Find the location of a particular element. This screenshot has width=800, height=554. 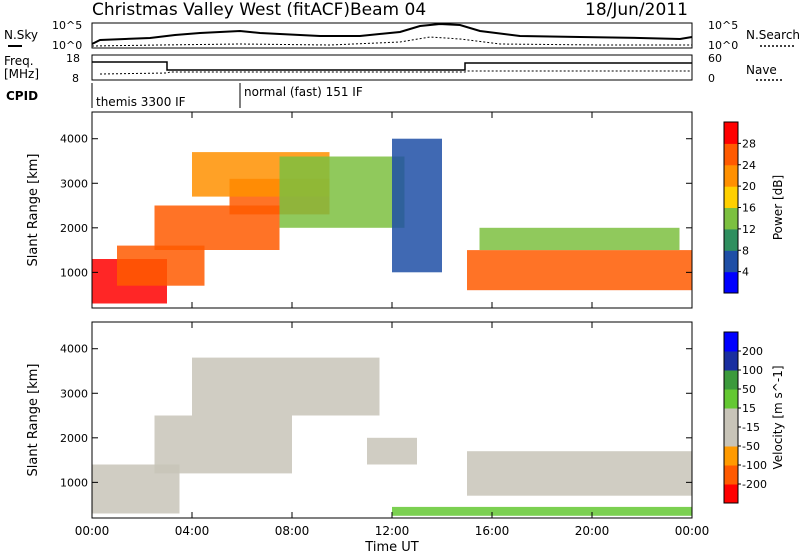

power-colorbar-label-3: 16 is located at coordinates (749, 208).